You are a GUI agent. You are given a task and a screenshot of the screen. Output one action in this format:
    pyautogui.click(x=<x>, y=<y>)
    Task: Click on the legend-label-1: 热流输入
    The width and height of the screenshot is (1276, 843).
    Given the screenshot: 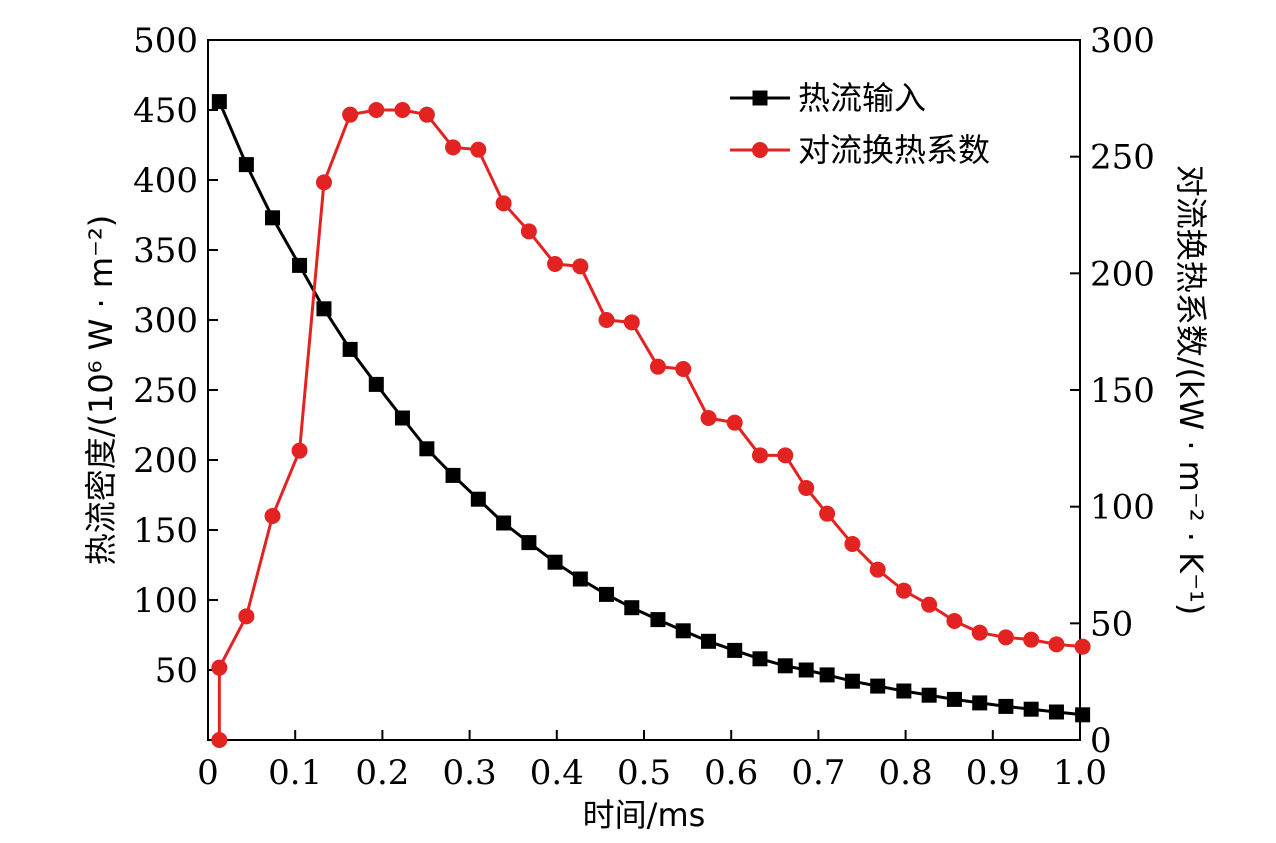 What is the action you would take?
    pyautogui.click(x=862, y=98)
    